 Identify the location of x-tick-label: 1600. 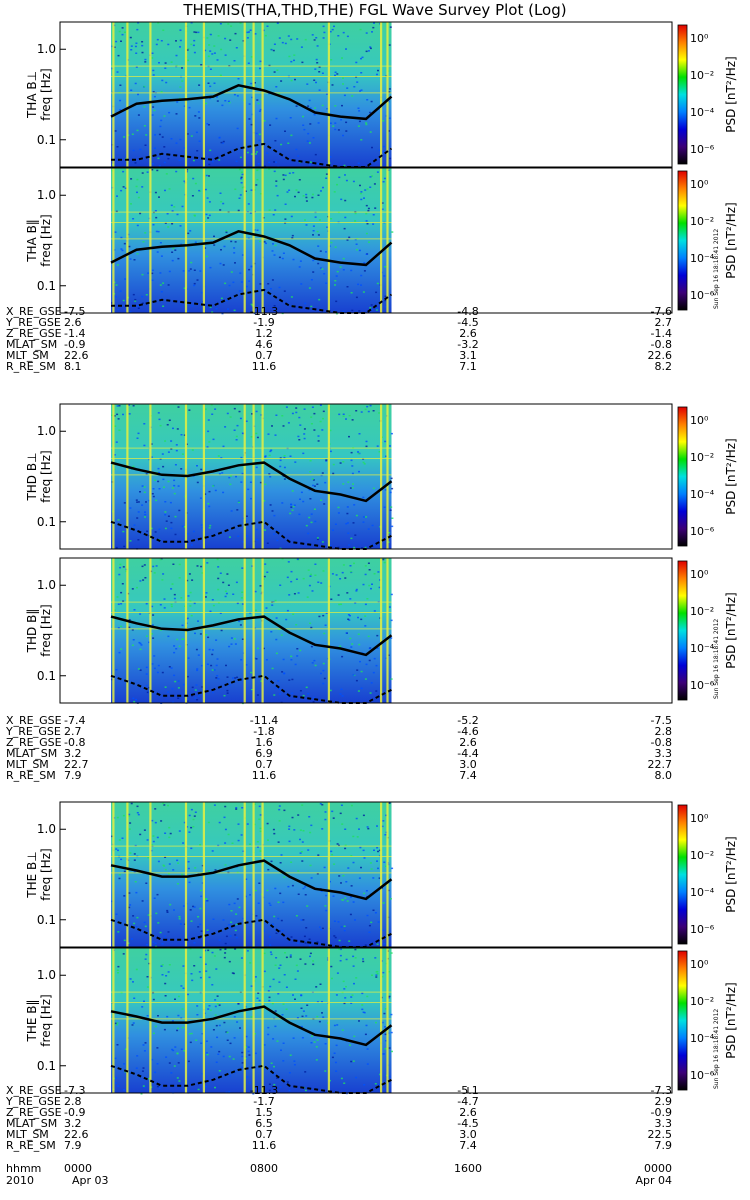
(468, 1168).